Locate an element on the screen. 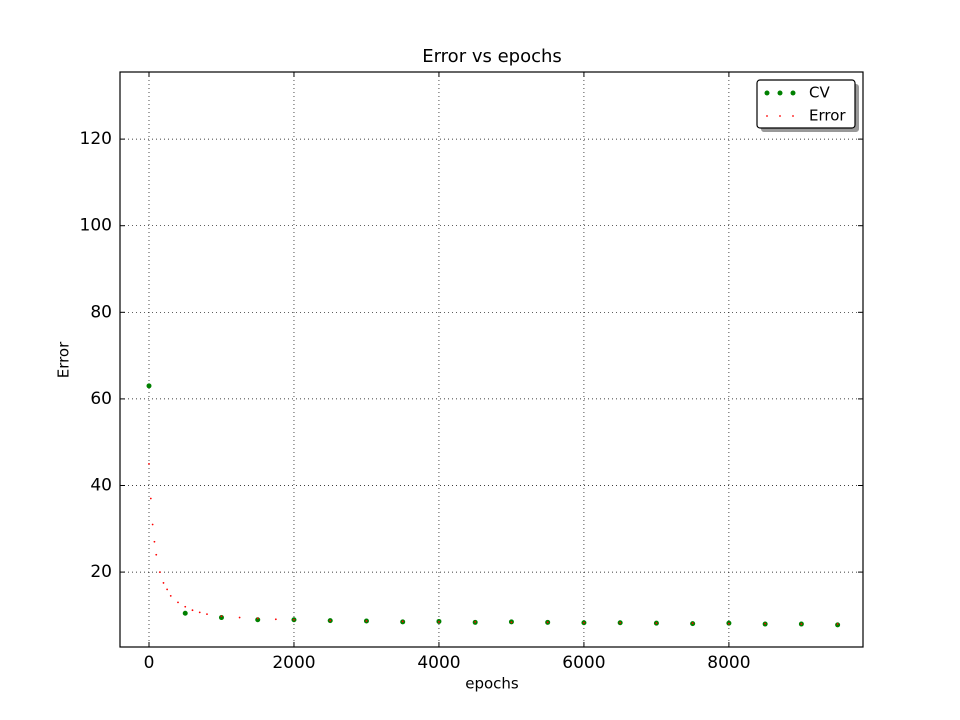 The width and height of the screenshot is (960, 720). y-tick-label: 120 is located at coordinates (96, 139).